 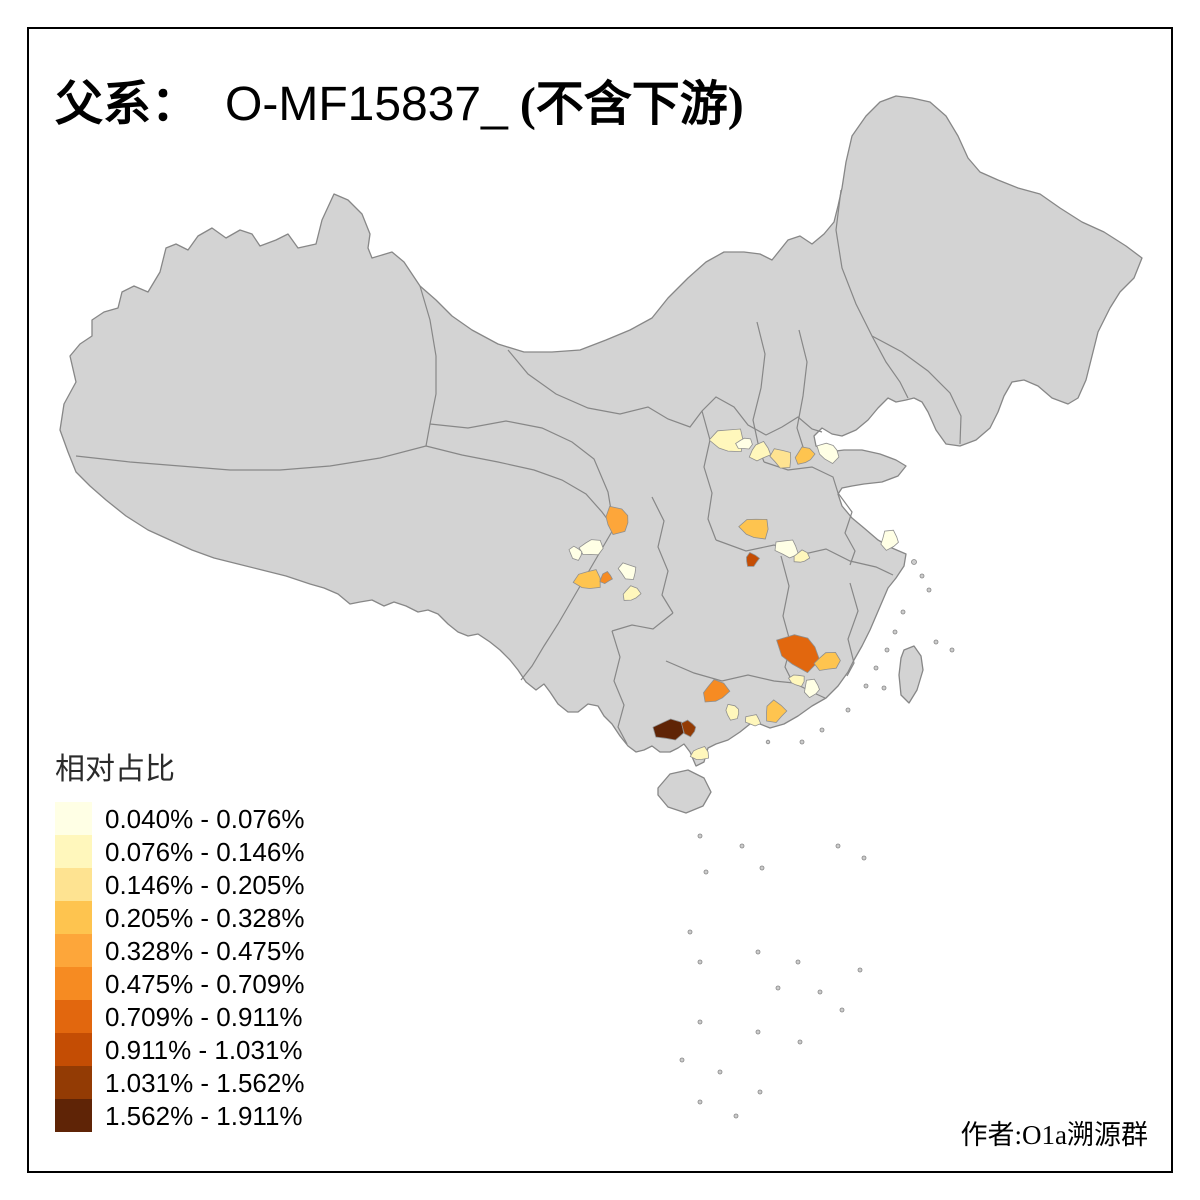 I want to click on page-title: 父系： O-MF15837_ (不含下游), so click(x=399, y=99).